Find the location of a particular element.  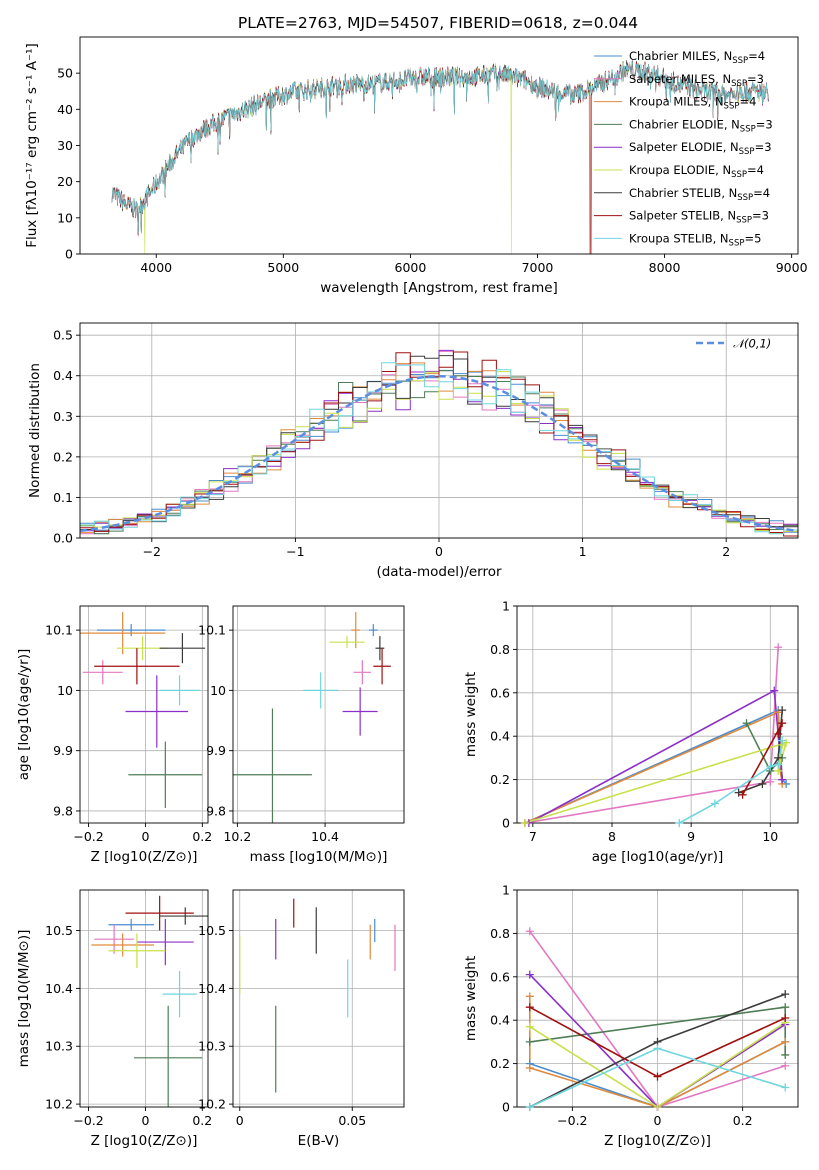

y-tick-label: 10.2 is located at coordinates (59, 1104).